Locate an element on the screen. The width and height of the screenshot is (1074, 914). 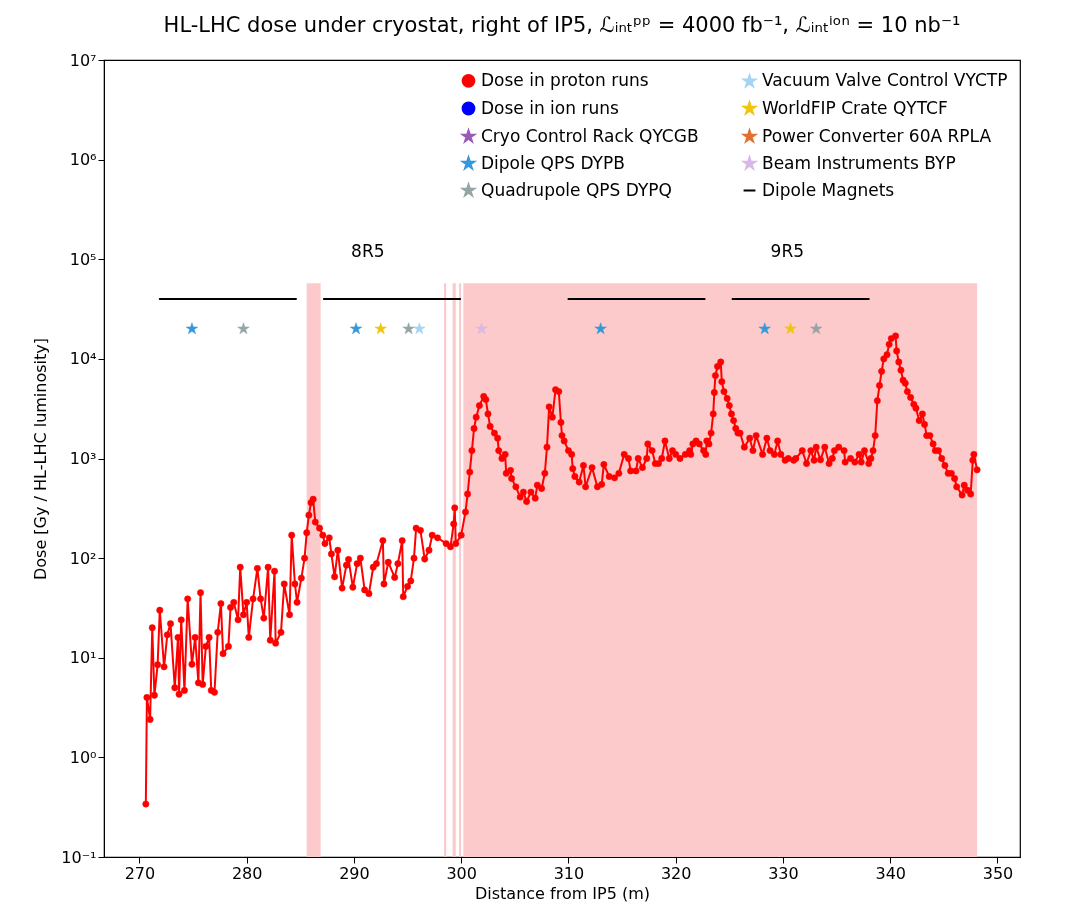
legend-label: Vacuum Valve Control VYCTP is located at coordinates (885, 80).